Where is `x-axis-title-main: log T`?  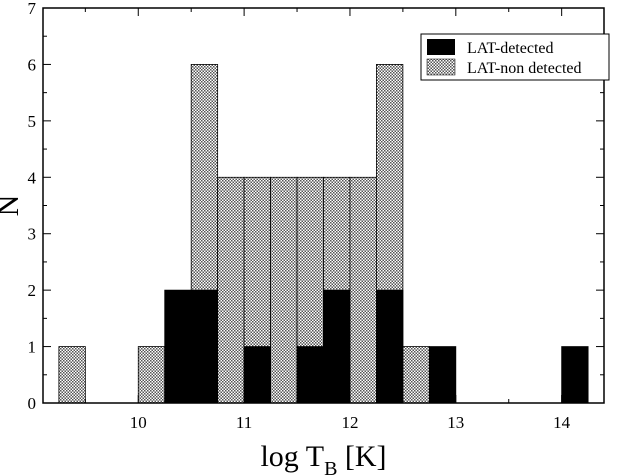
x-axis-title-main: log T is located at coordinates (292, 456).